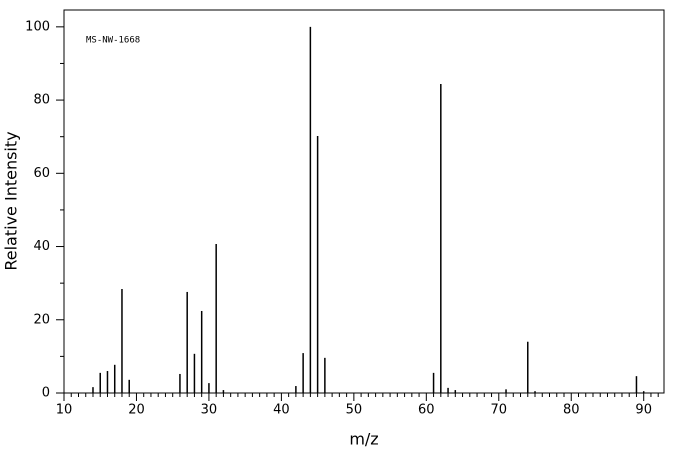 The height and width of the screenshot is (455, 676). What do you see at coordinates (41, 246) in the screenshot?
I see `y-tick-label: 40` at bounding box center [41, 246].